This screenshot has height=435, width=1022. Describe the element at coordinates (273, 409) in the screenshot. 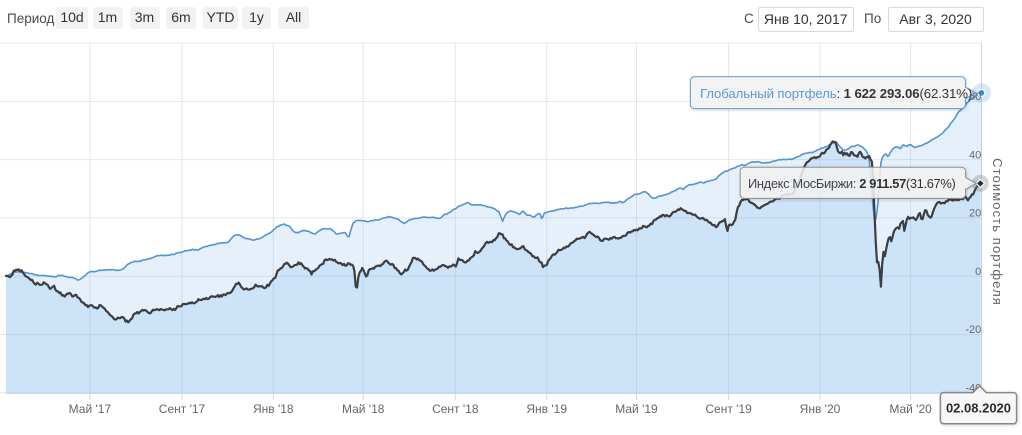

I see `svg-text: Янв '18` at that location.